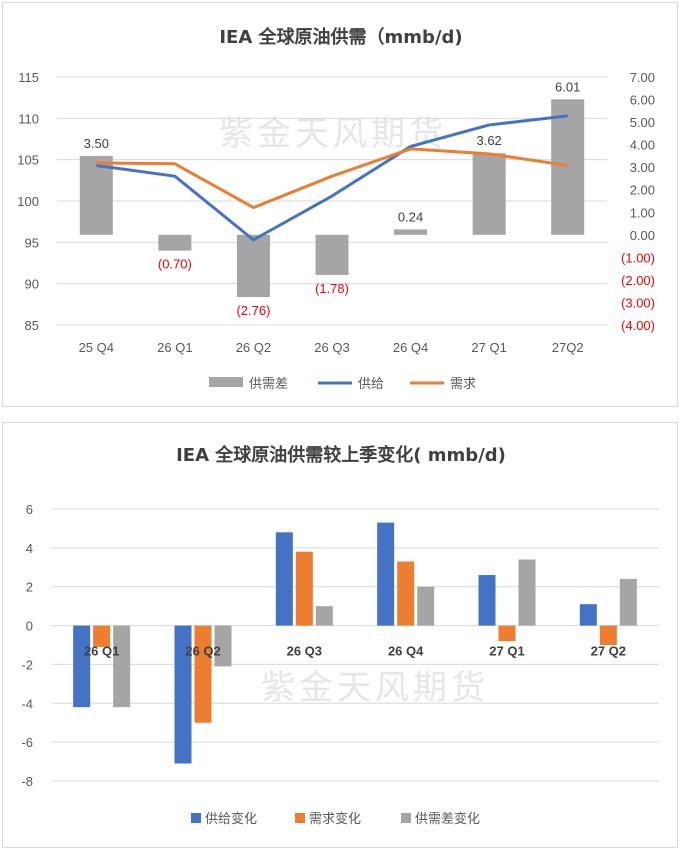  What do you see at coordinates (332, 288) in the screenshot?
I see `gap-data-label: (1.78)` at bounding box center [332, 288].